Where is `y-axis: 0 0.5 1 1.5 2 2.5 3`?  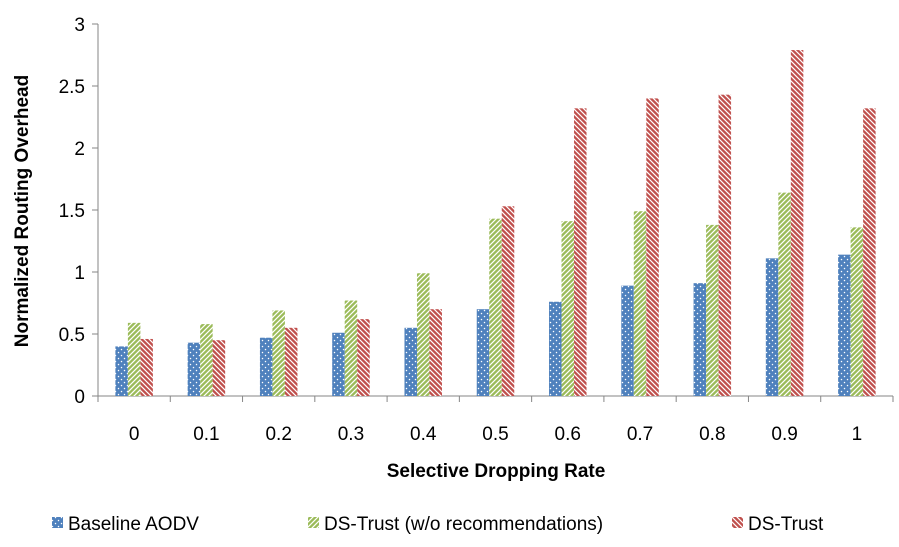
y-axis: 0 0.5 1 1.5 2 2.5 3 is located at coordinates (79, 211).